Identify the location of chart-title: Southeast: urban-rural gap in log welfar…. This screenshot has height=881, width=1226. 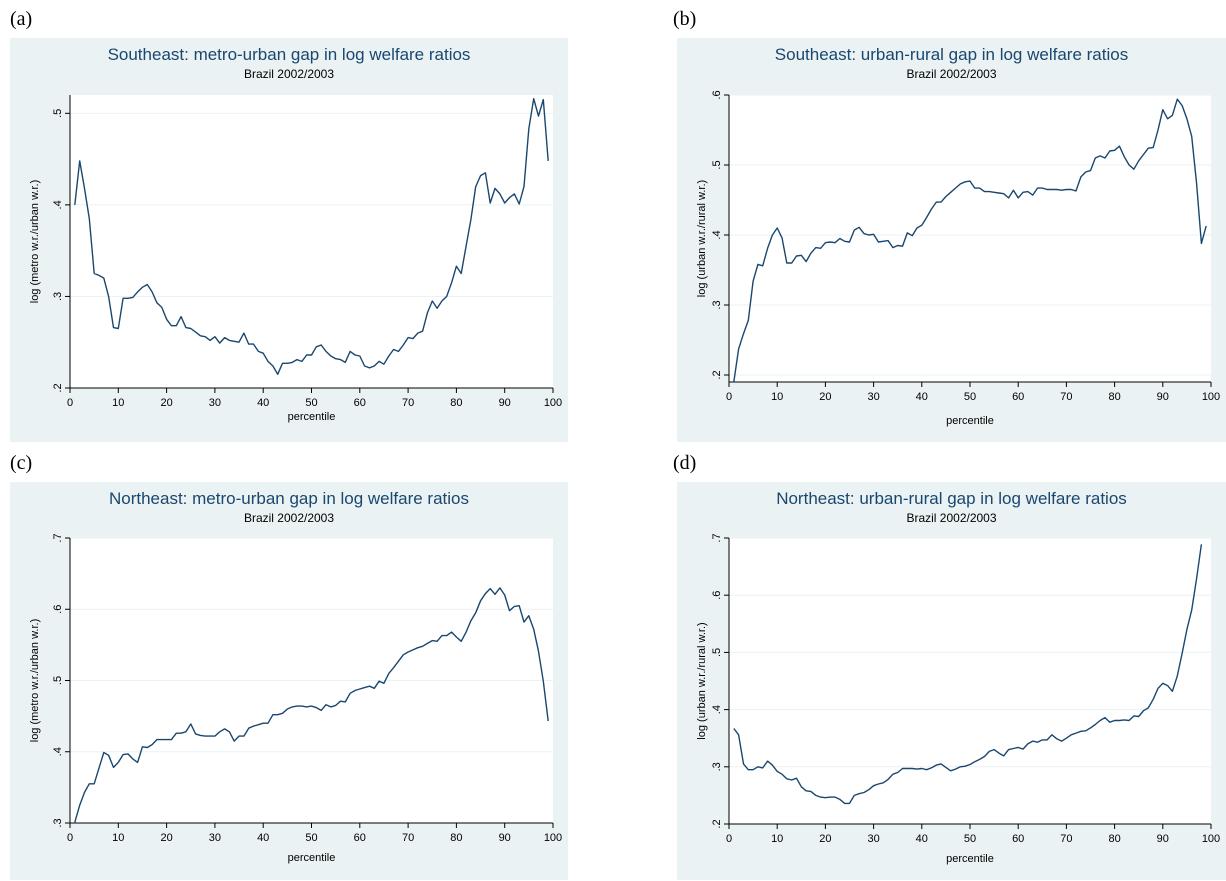
(951, 54).